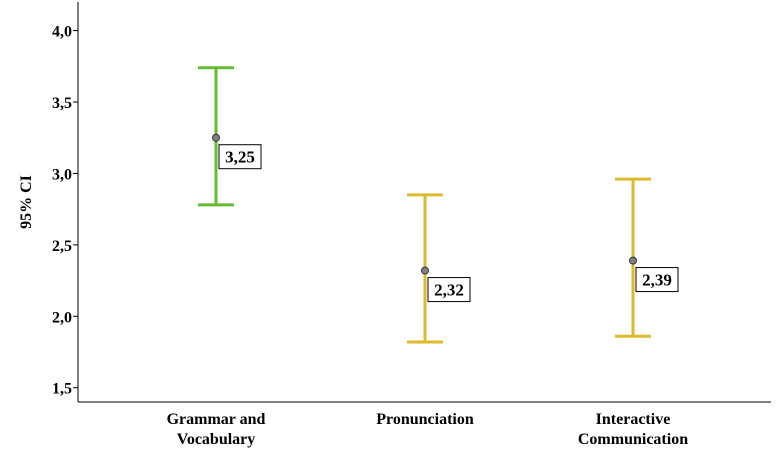 Image resolution: width=781 pixels, height=460 pixels. Describe the element at coordinates (62, 103) in the screenshot. I see `y-tick-label: 3,5` at that location.